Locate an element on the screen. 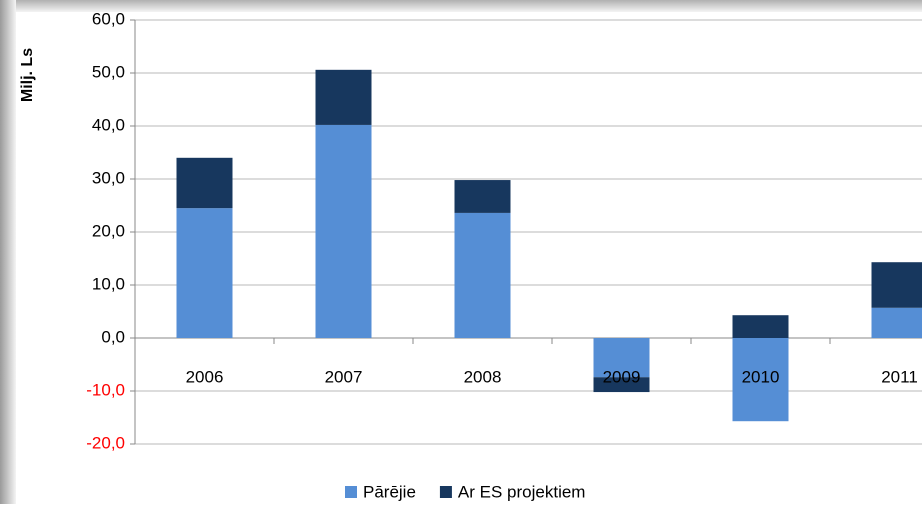 The width and height of the screenshot is (922, 509). y-tick-label: -10,0 is located at coordinates (105, 389).